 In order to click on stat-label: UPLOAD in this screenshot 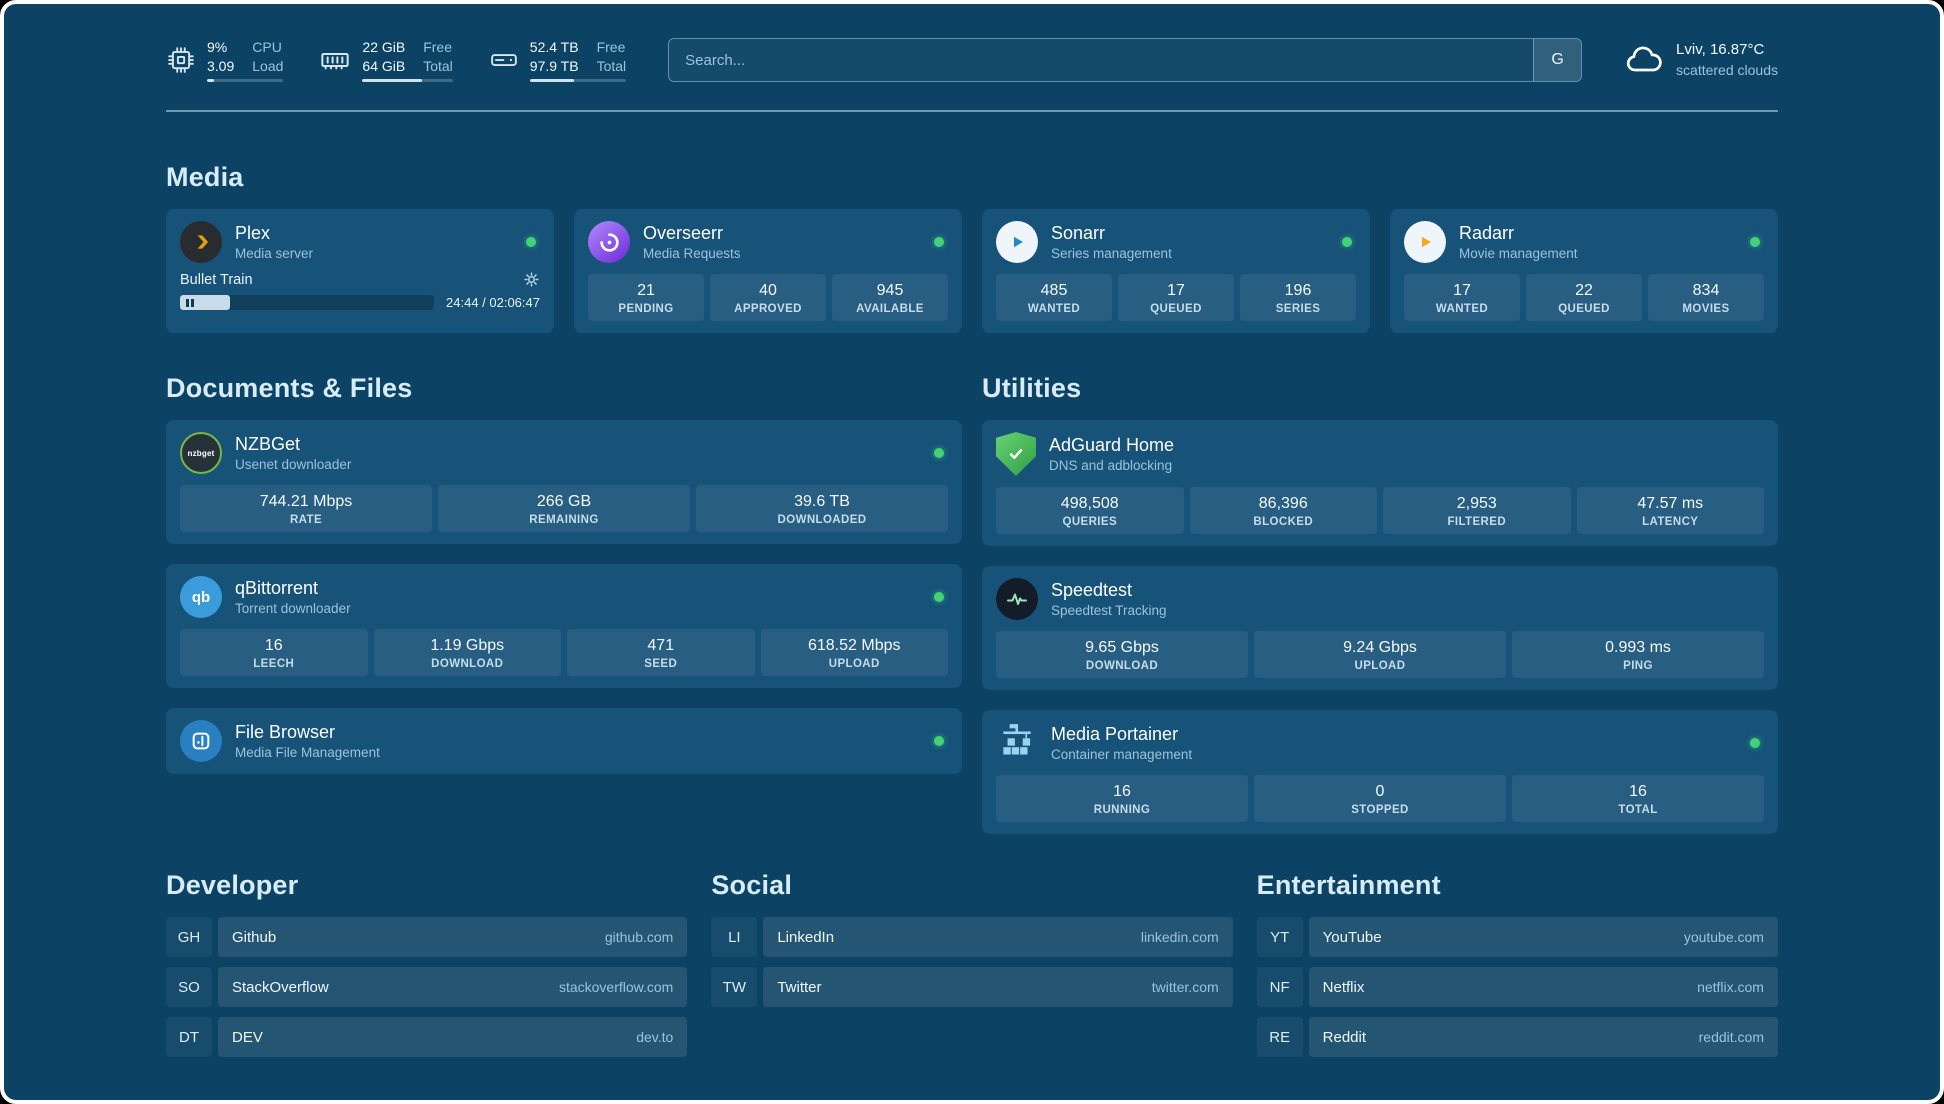, I will do `click(854, 664)`.